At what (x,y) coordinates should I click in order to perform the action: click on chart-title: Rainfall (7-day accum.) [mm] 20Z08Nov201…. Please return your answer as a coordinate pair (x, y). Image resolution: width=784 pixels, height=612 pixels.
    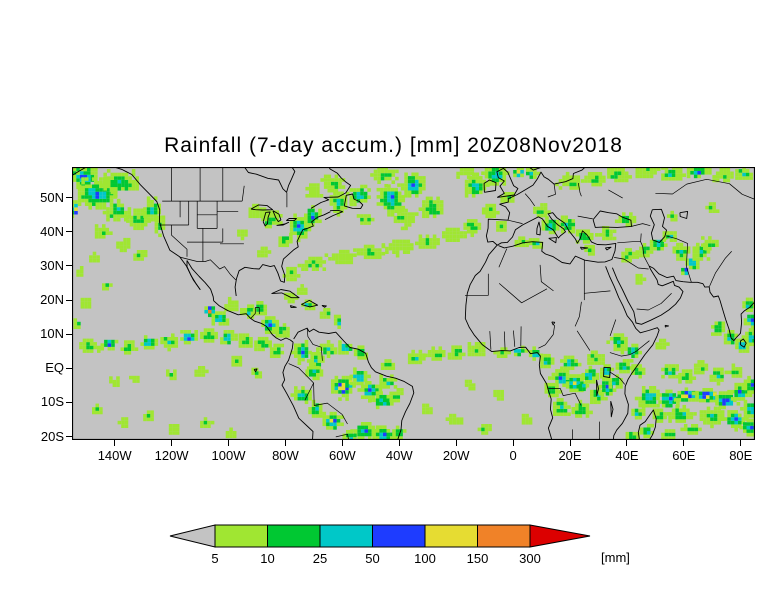
    Looking at the image, I should click on (393, 145).